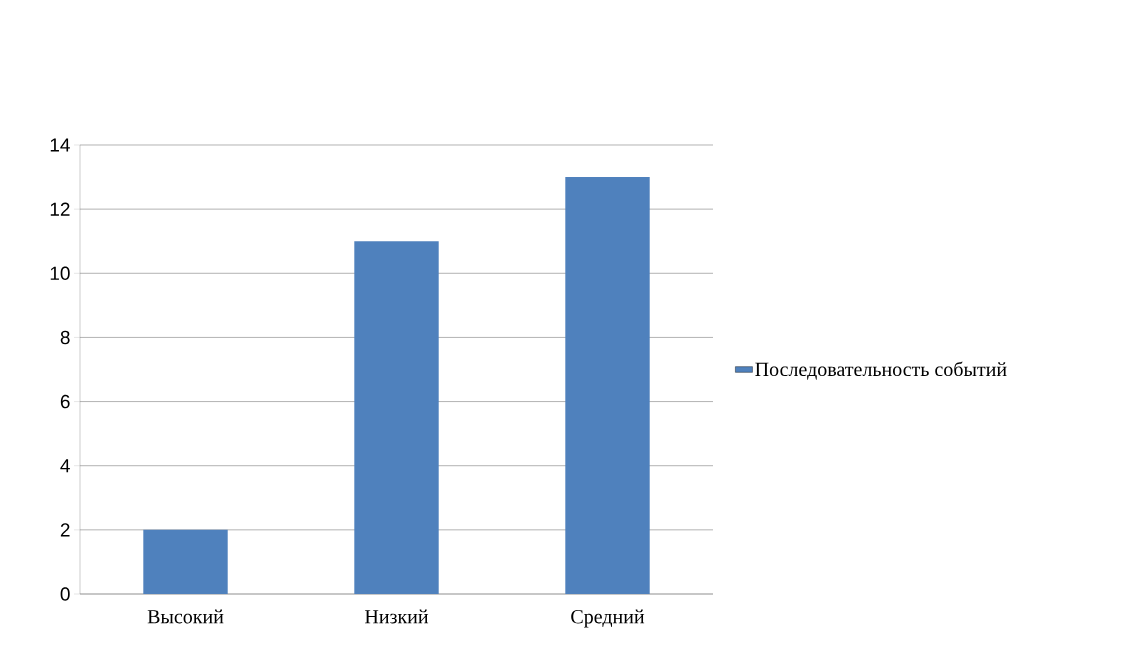 The height and width of the screenshot is (662, 1134). What do you see at coordinates (60, 209) in the screenshot?
I see `y-tick-label: 12` at bounding box center [60, 209].